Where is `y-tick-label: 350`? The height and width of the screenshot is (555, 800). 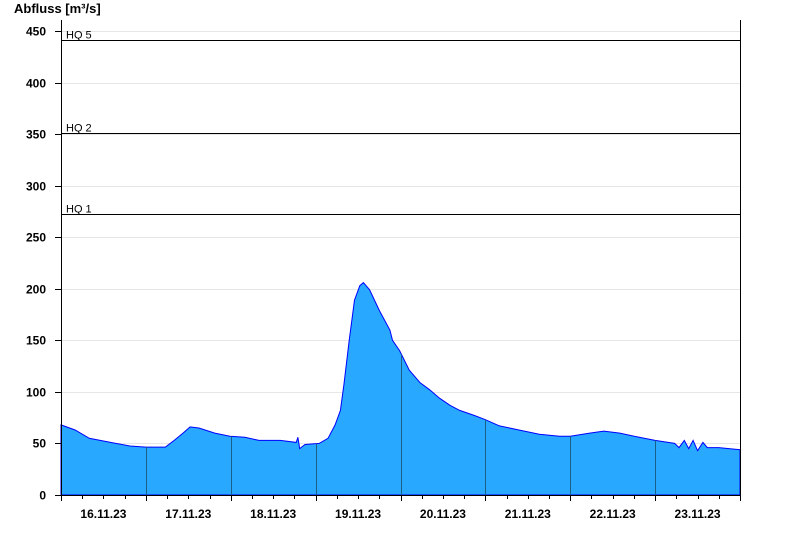
y-tick-label: 350 is located at coordinates (36, 135).